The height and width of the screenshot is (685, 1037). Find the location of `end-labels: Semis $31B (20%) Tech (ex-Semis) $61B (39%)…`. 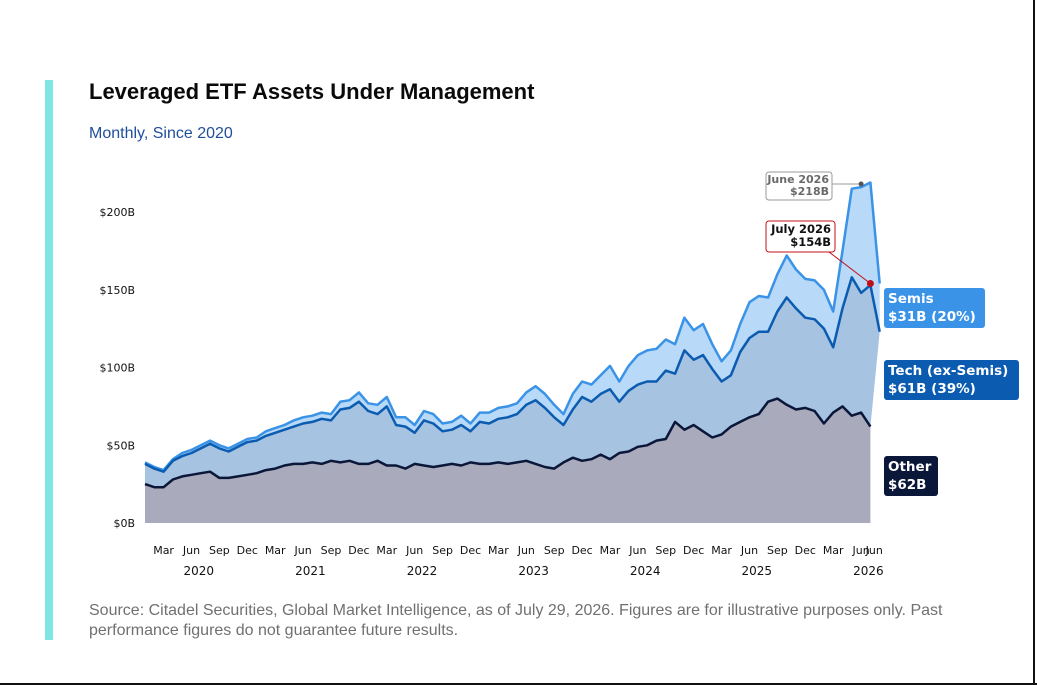

end-labels: Semis $31B (20%) Tech (ex-Semis) $61B (39%)… is located at coordinates (951, 392).